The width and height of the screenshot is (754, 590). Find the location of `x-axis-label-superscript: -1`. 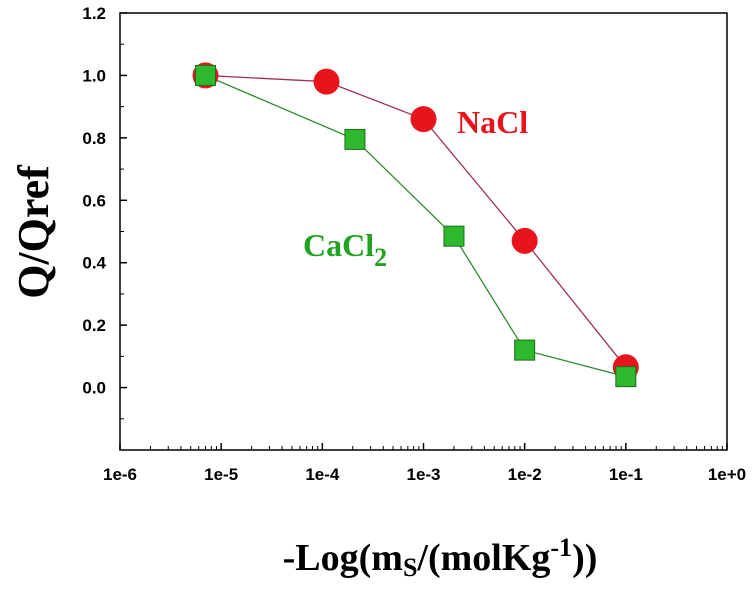

x-axis-label-superscript: -1 is located at coordinates (561, 547).